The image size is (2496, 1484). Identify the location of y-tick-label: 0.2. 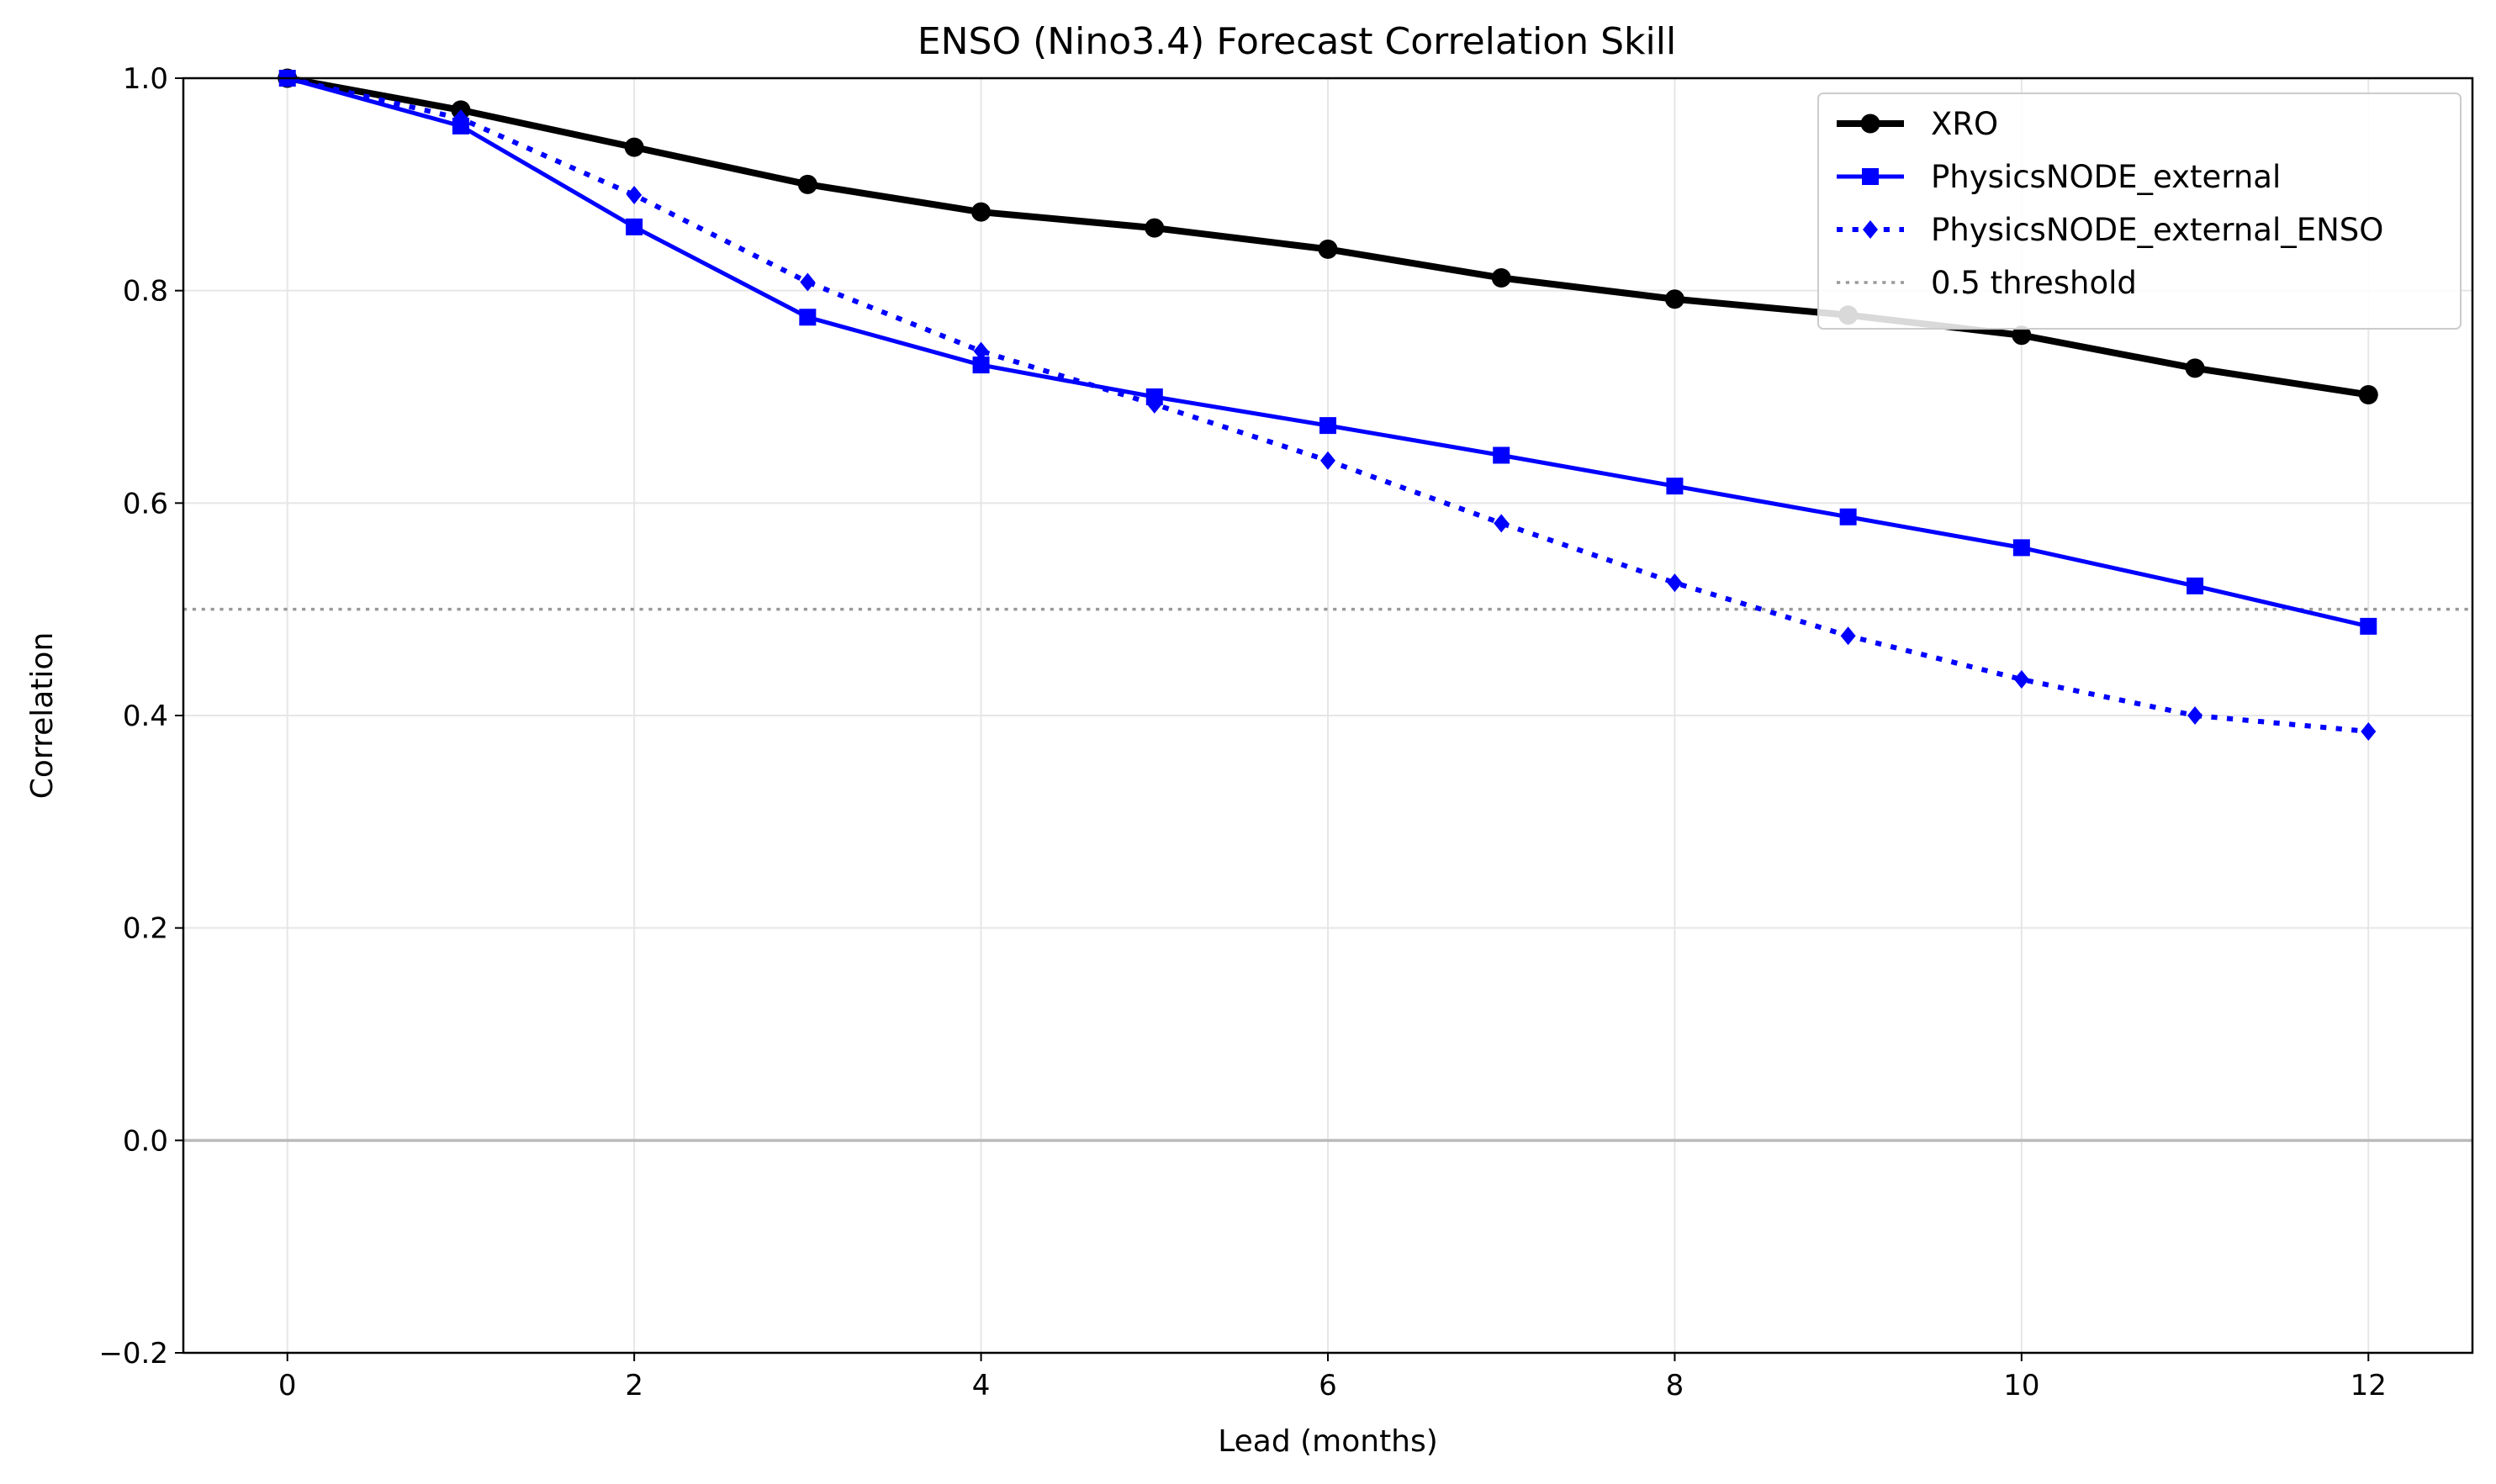
(145, 929).